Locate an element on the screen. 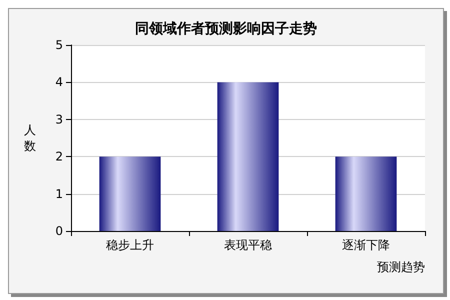 Image resolution: width=450 pixels, height=300 pixels. y-axis-title: 人数 is located at coordinates (30, 138).